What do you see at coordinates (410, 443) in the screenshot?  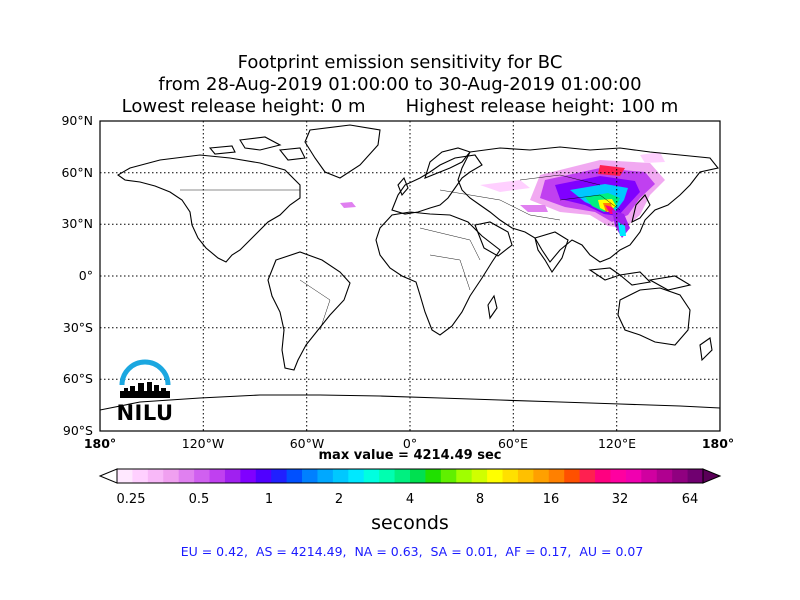 I see `lon-label-0: 0°` at bounding box center [410, 443].